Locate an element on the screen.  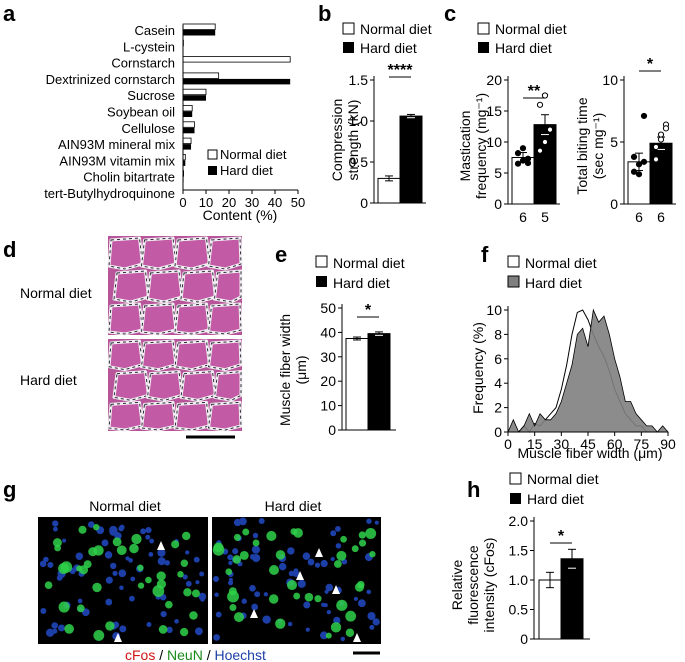
panel-f-x-tick-label: 75 is located at coordinates (642, 444).